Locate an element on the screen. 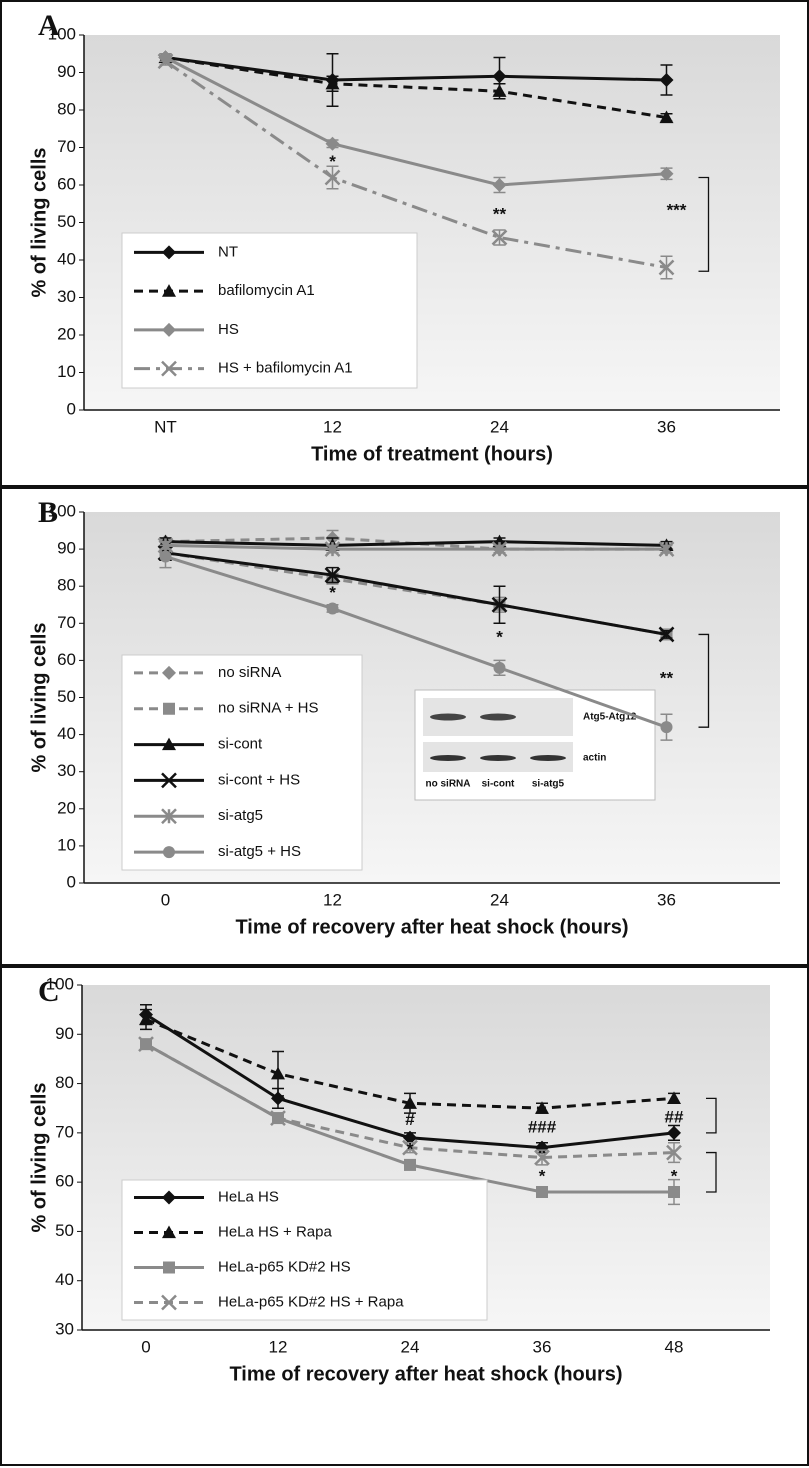 Image resolution: width=809 pixels, height=1468 pixels. legend-box is located at coordinates (269, 310).